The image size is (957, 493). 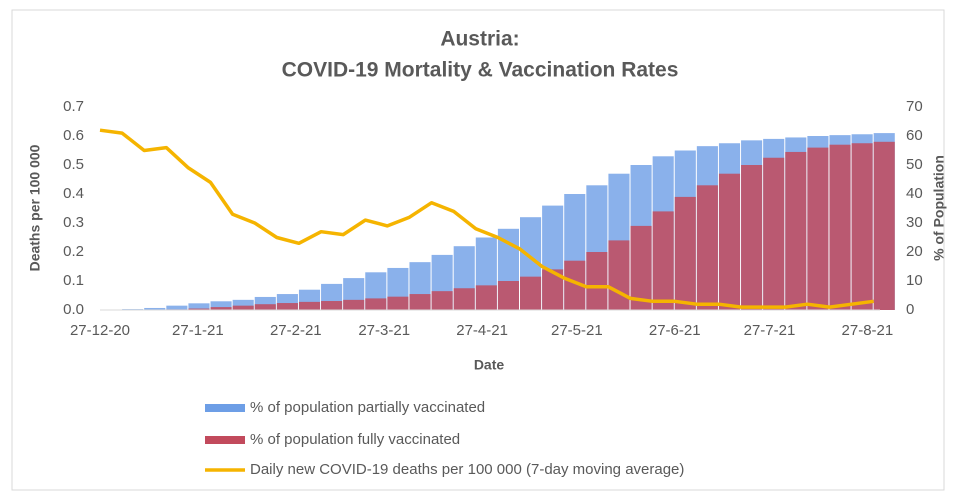 I want to click on x-tick-label: 27-5-21, so click(x=577, y=330).